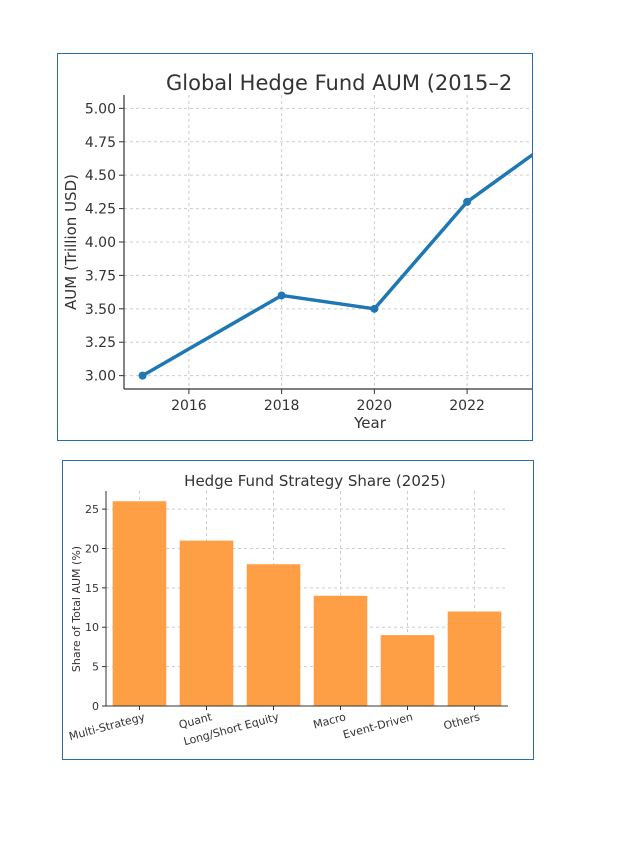 Image resolution: width=636 pixels, height=849 pixels. I want to click on aum-x-axis-label: Year, so click(370, 423).